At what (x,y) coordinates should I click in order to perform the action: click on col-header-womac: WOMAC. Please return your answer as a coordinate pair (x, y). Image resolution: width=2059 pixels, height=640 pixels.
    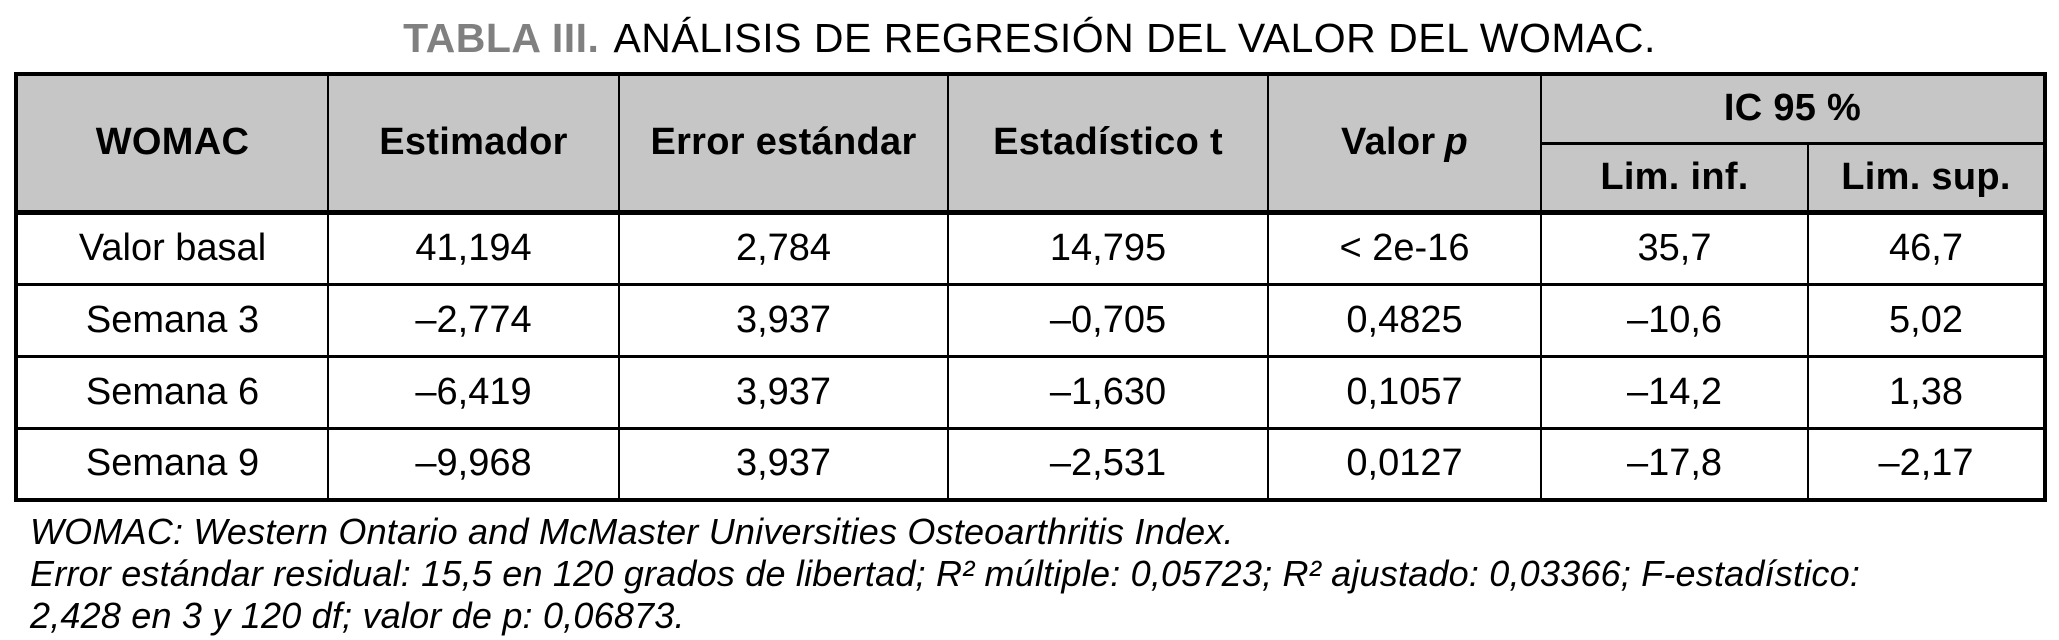
    Looking at the image, I should click on (172, 143).